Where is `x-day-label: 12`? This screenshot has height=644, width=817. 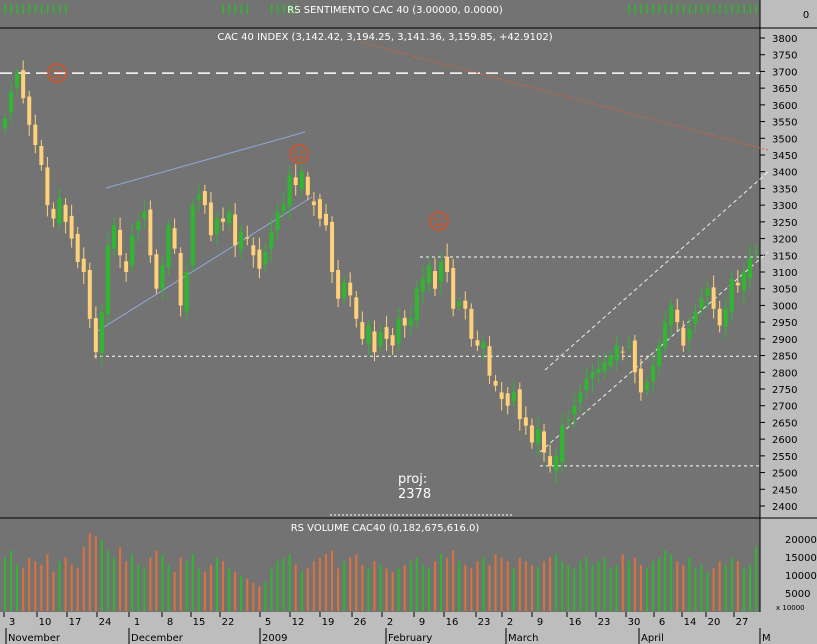
x-day-label: 12 is located at coordinates (298, 622).